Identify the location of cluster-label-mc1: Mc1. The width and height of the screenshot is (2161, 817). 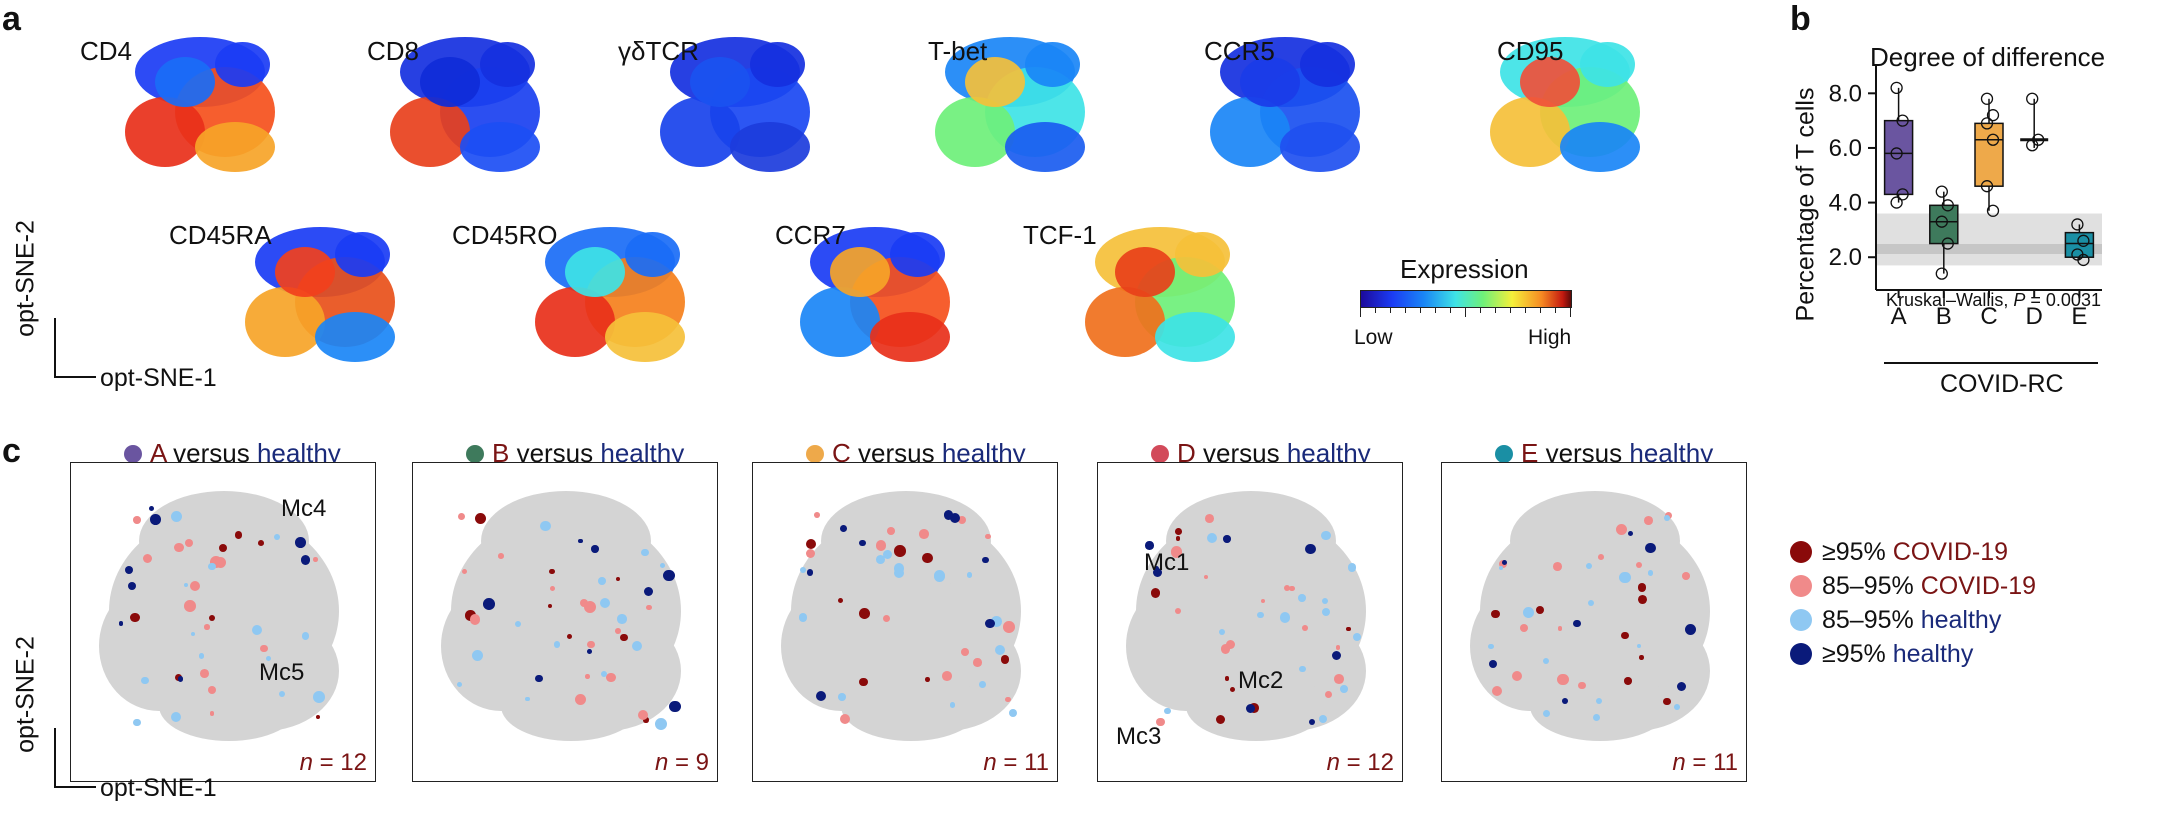
(1167, 562).